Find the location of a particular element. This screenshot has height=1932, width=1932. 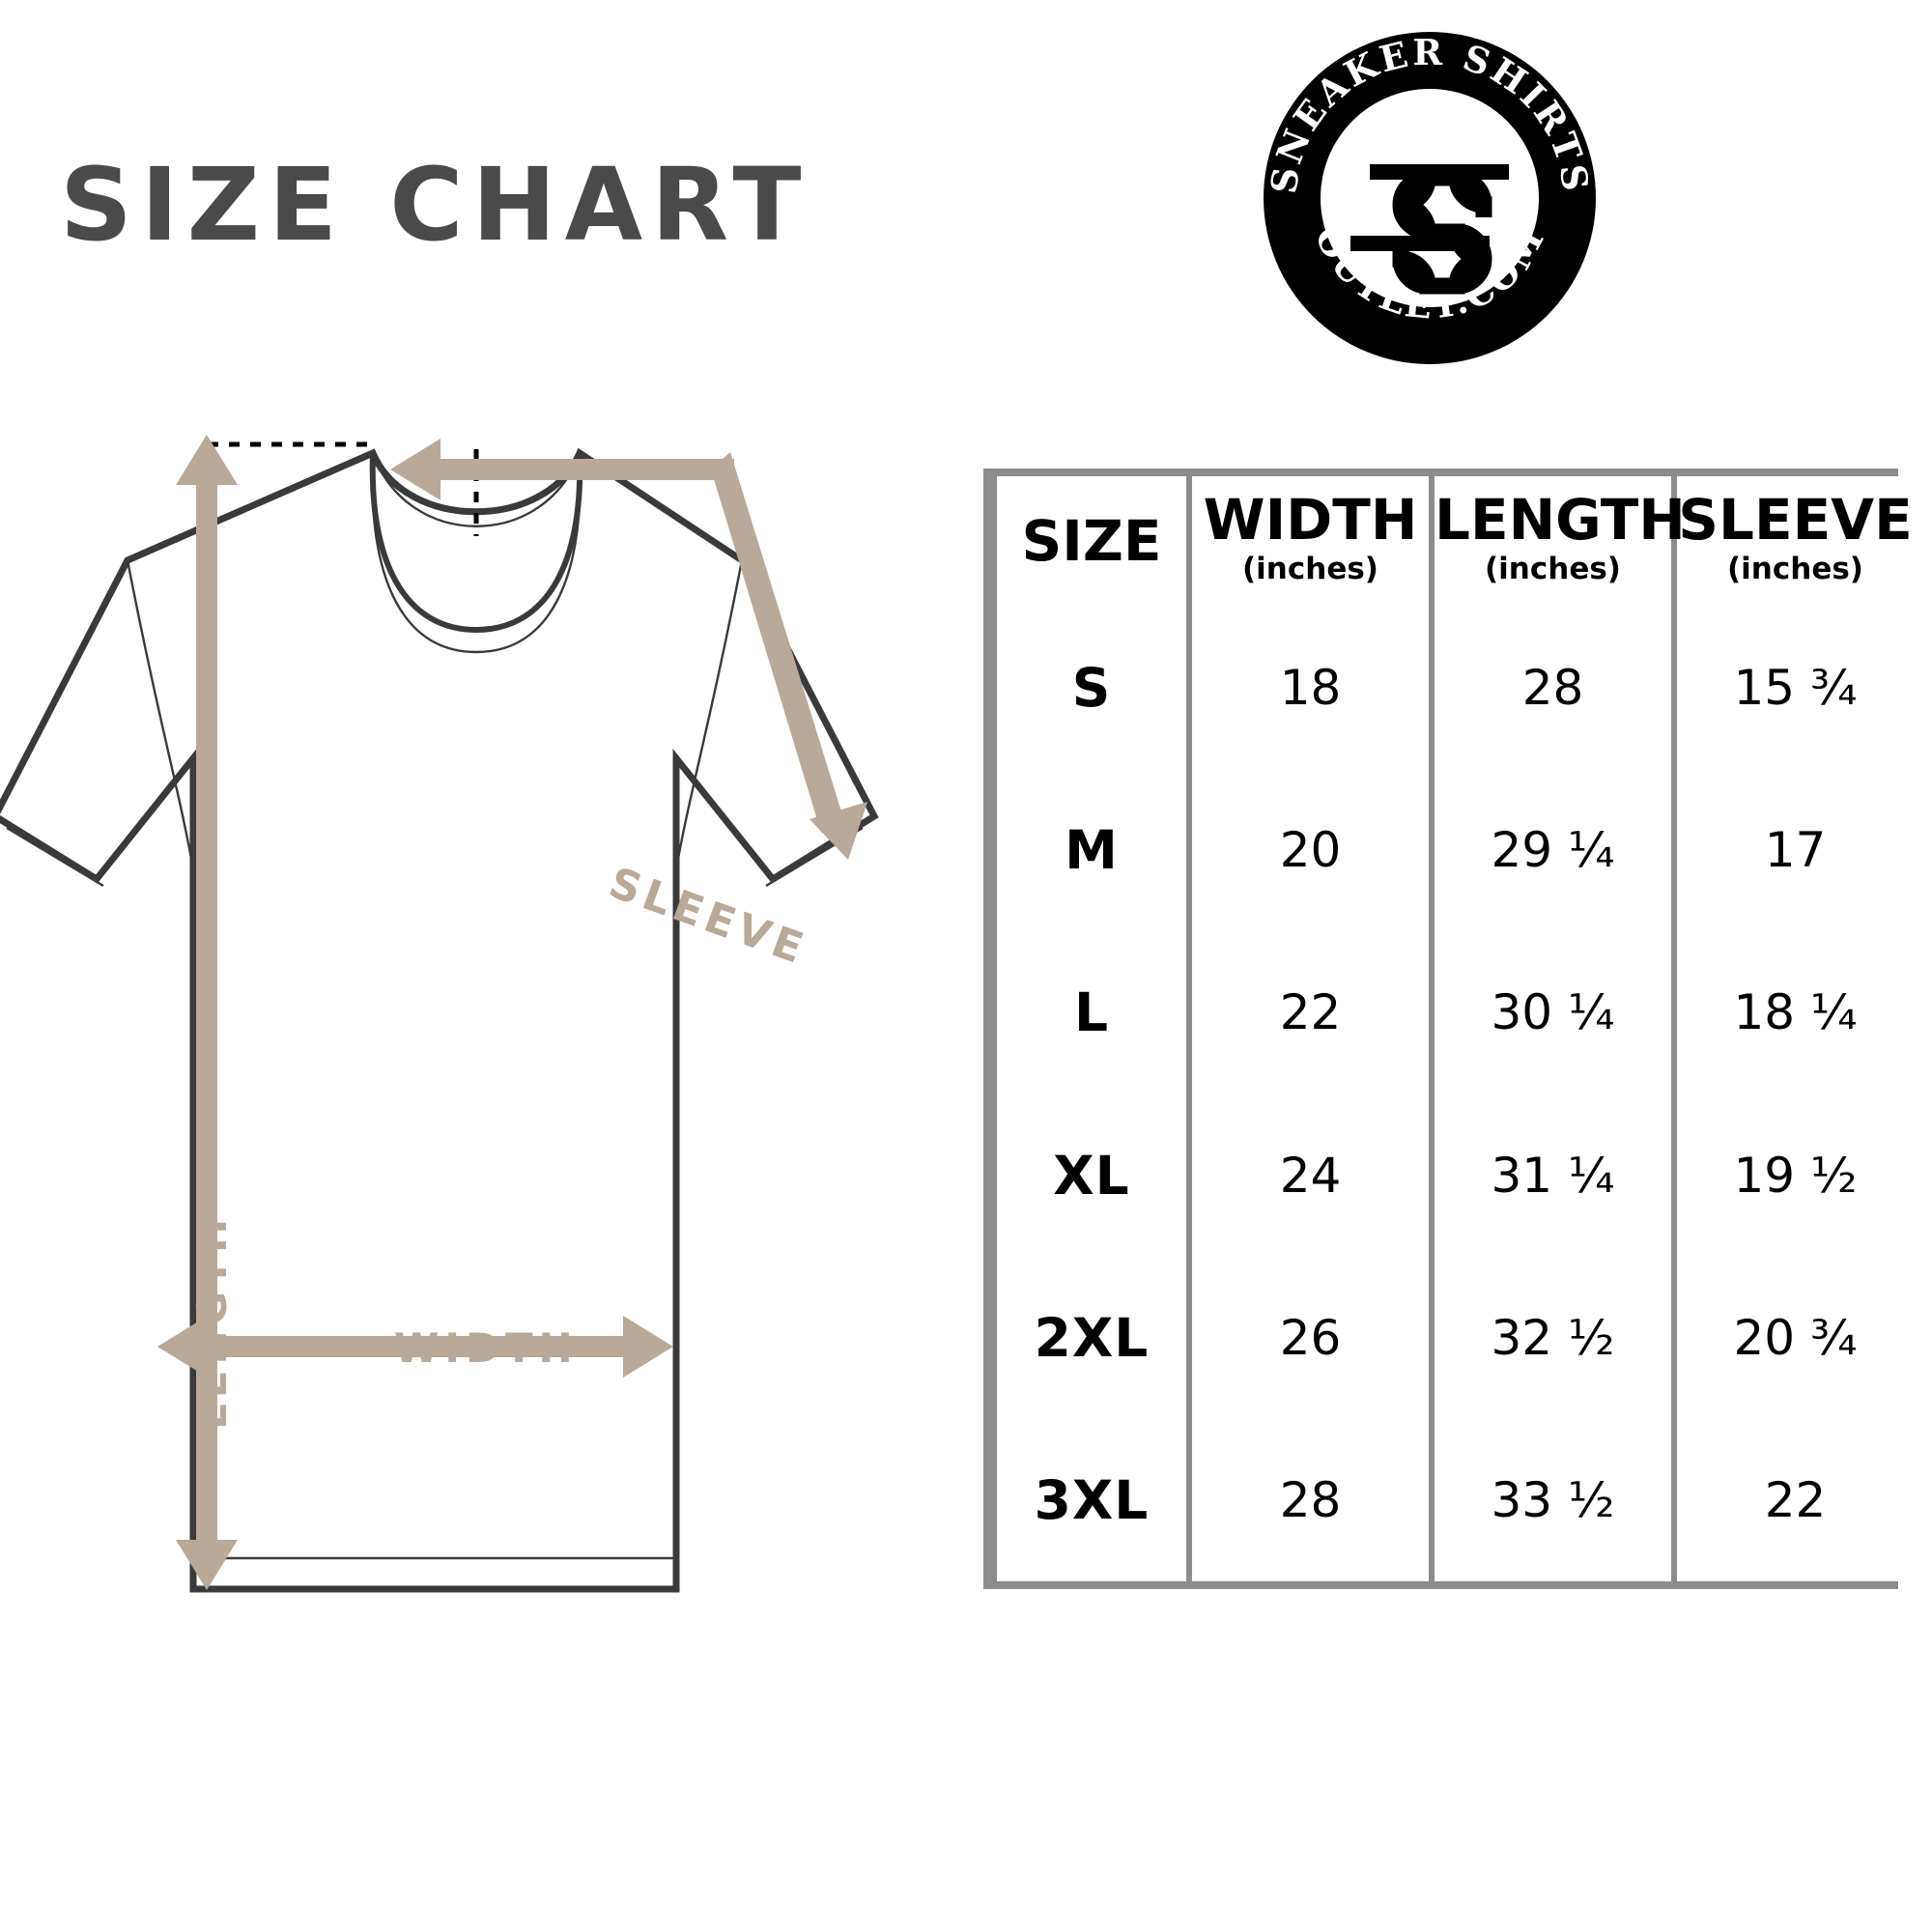

cell-length: 31 ¼ is located at coordinates (1553, 1175).